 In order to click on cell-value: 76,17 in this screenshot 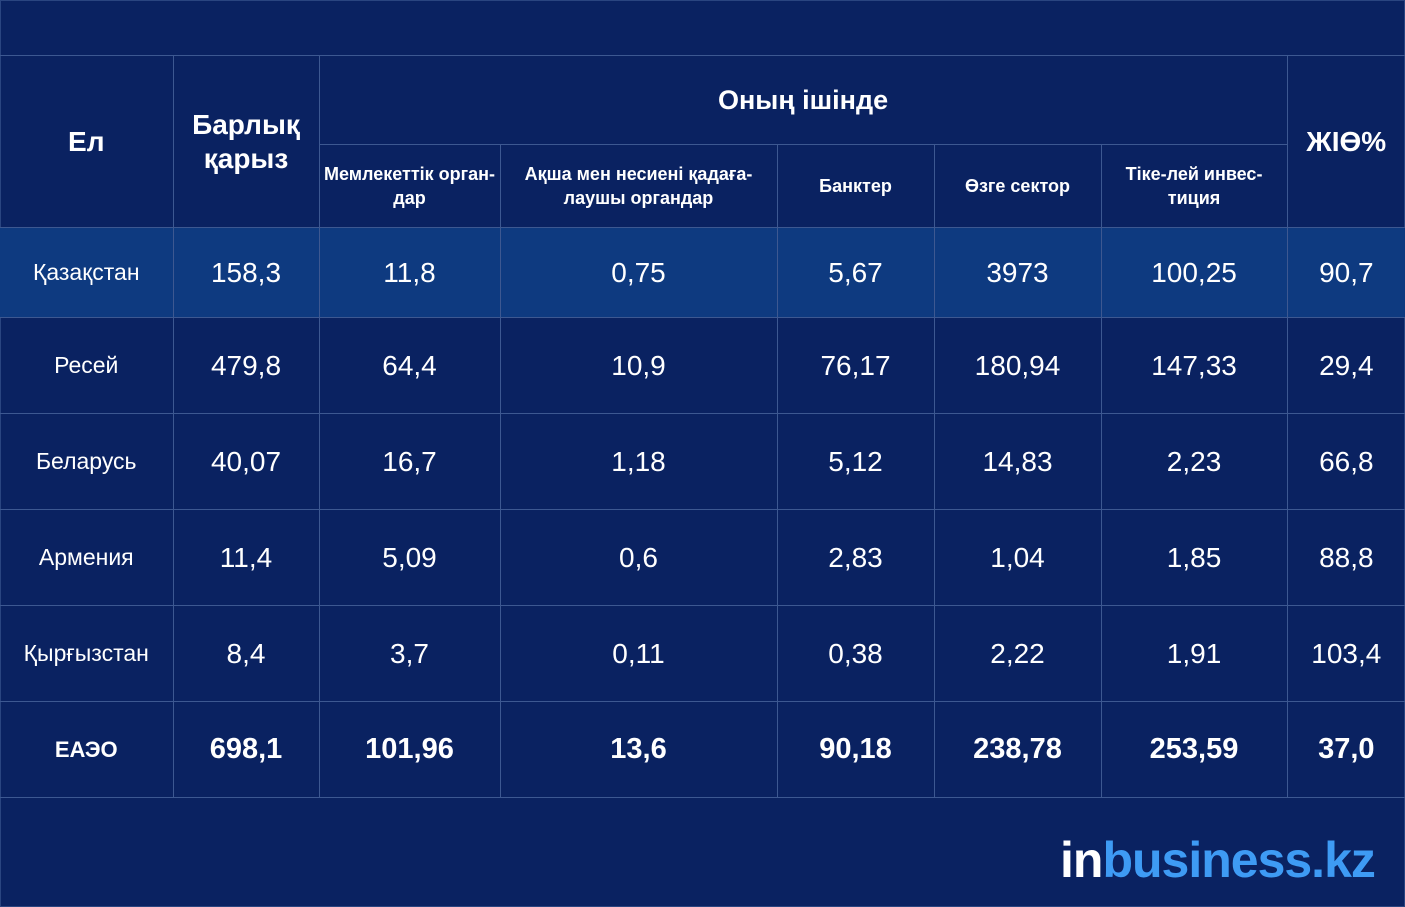, I will do `click(855, 365)`.